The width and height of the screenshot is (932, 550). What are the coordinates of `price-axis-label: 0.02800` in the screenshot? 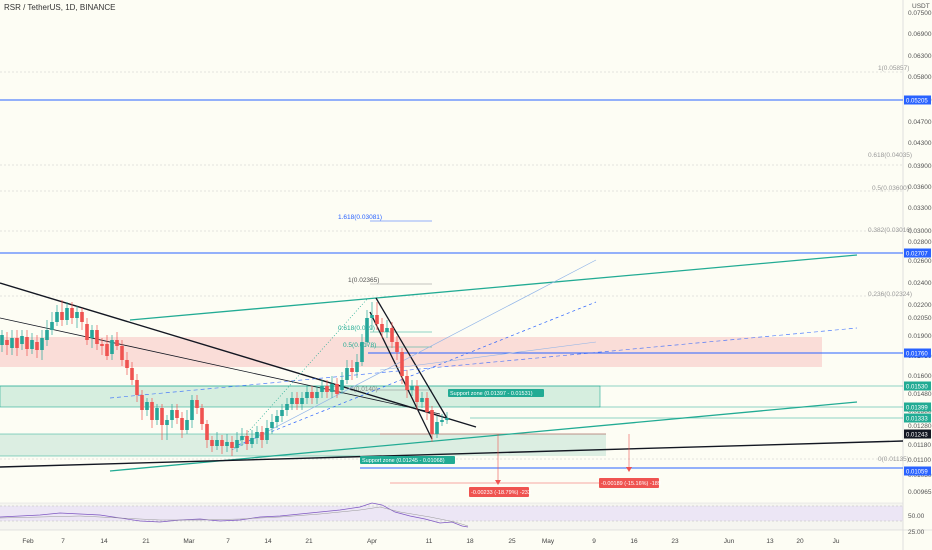 It's located at (920, 242).